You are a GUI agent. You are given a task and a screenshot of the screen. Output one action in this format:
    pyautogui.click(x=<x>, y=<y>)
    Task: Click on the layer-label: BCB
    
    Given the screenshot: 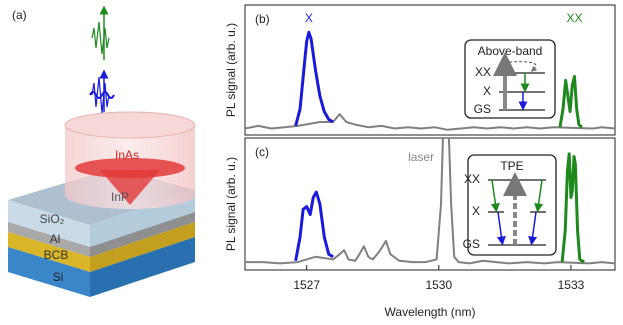 What is the action you would take?
    pyautogui.click(x=56, y=255)
    